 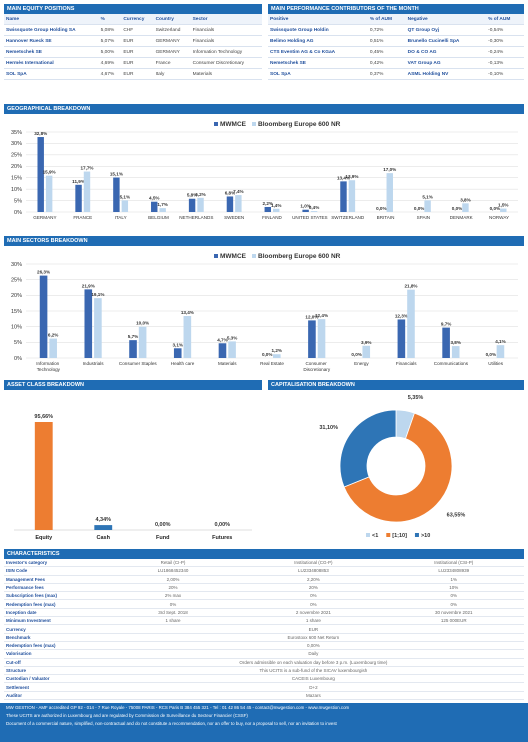 What do you see at coordinates (453, 588) in the screenshot?
I see `cell: 10%` at bounding box center [453, 588].